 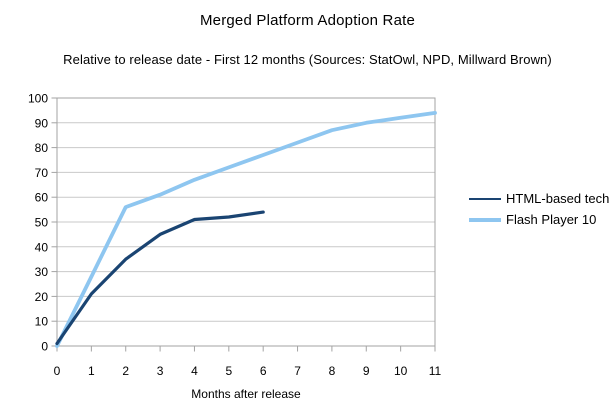 What do you see at coordinates (42, 198) in the screenshot?
I see `y-tick-label: 60` at bounding box center [42, 198].